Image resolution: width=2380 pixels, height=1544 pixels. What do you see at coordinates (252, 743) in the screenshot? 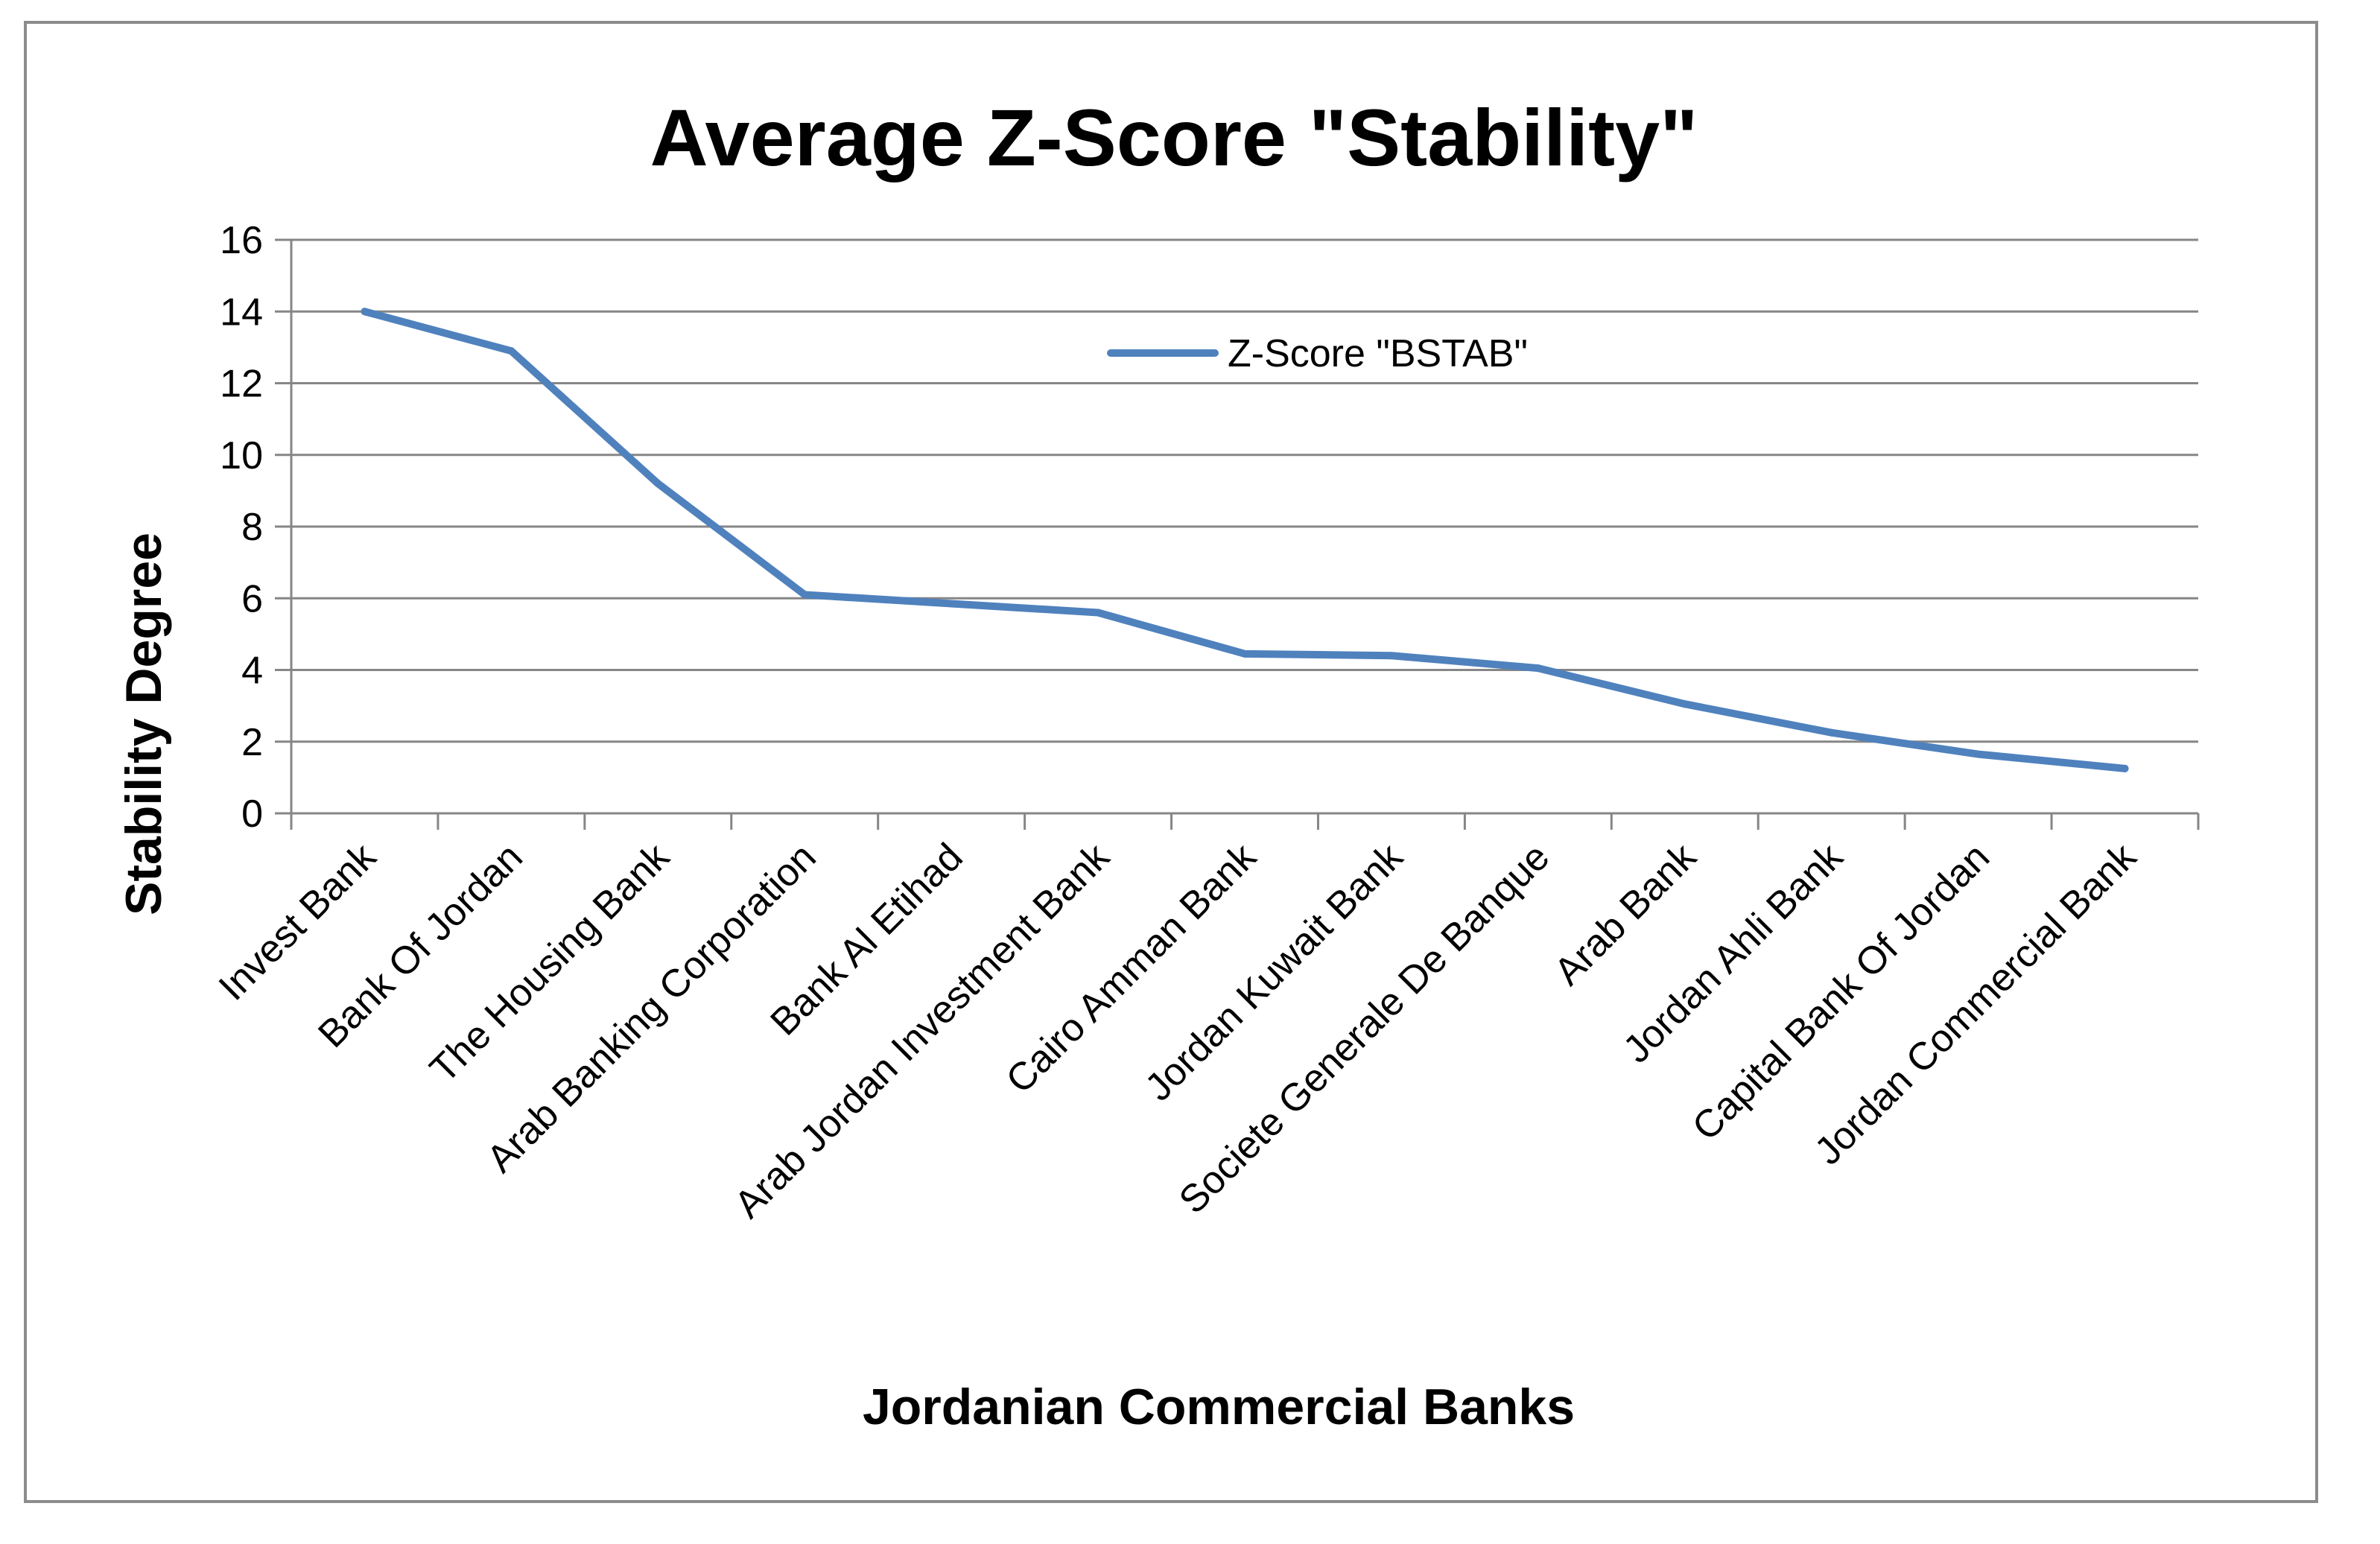
I see `y-tick-label-2: 2` at bounding box center [252, 743].